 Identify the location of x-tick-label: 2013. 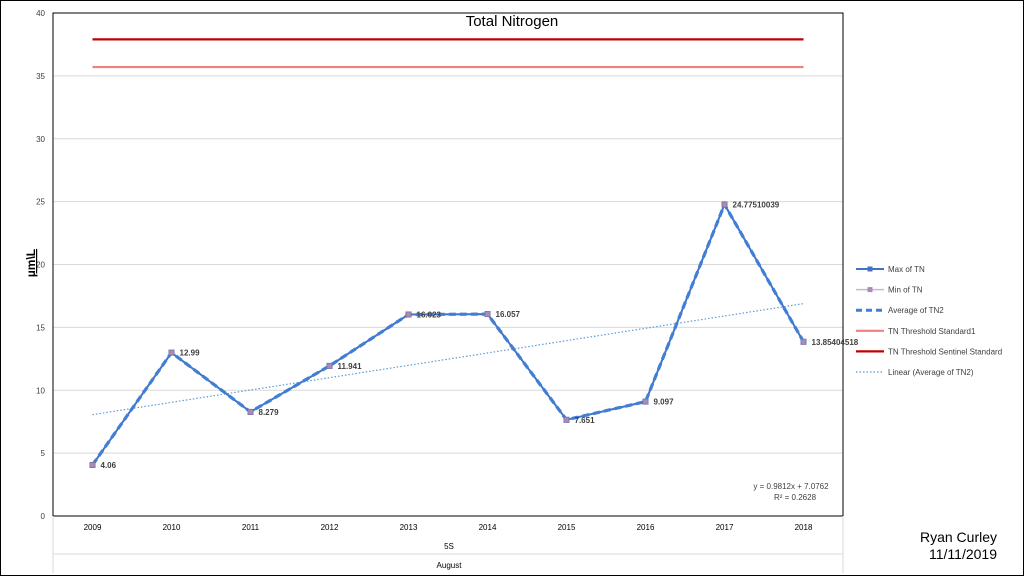
(409, 527).